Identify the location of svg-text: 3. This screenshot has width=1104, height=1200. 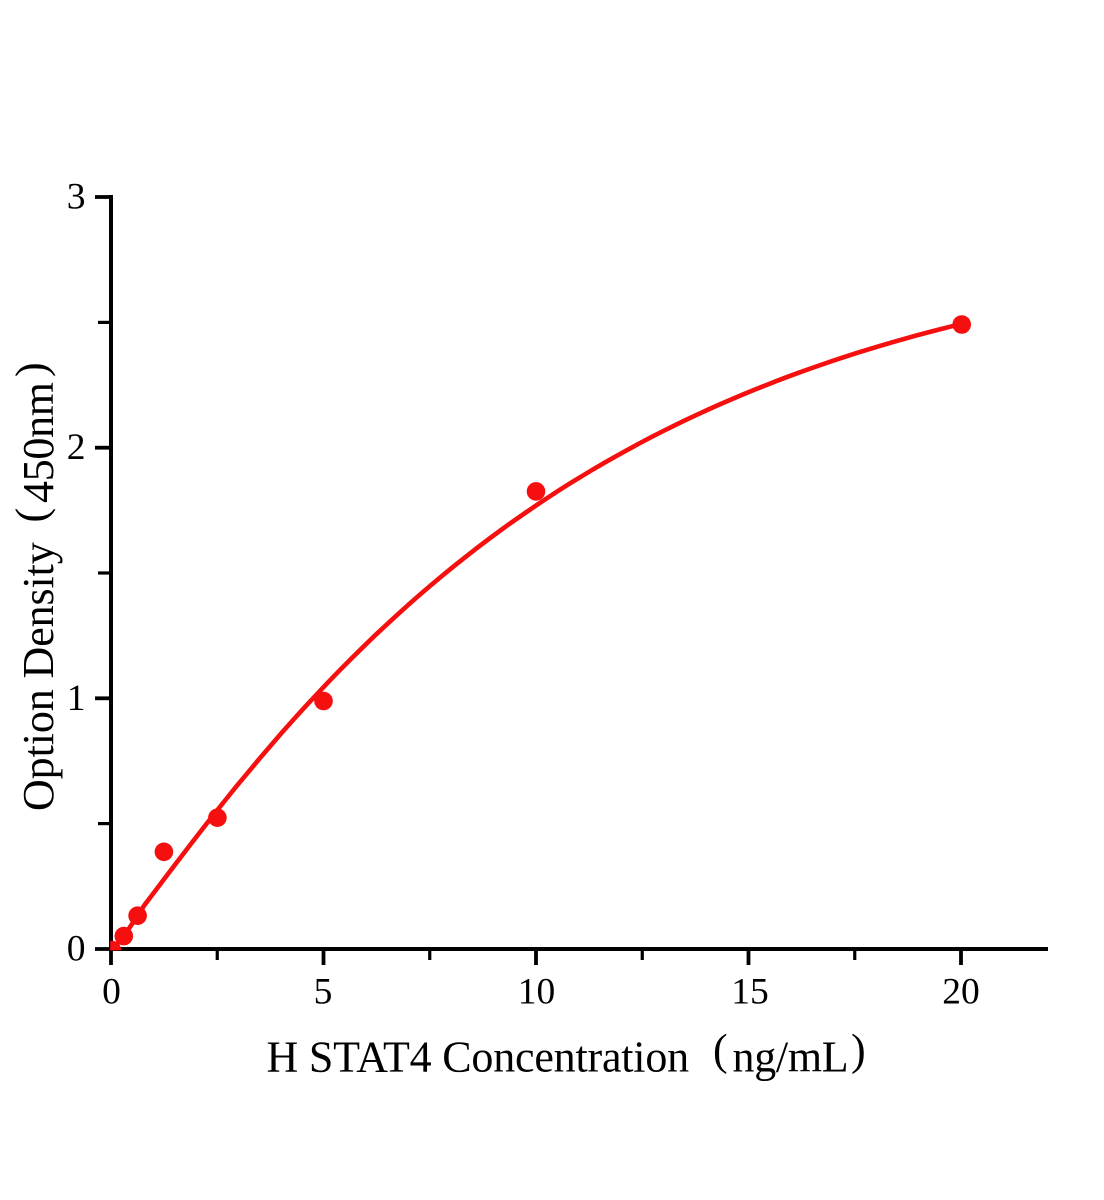
(76, 197).